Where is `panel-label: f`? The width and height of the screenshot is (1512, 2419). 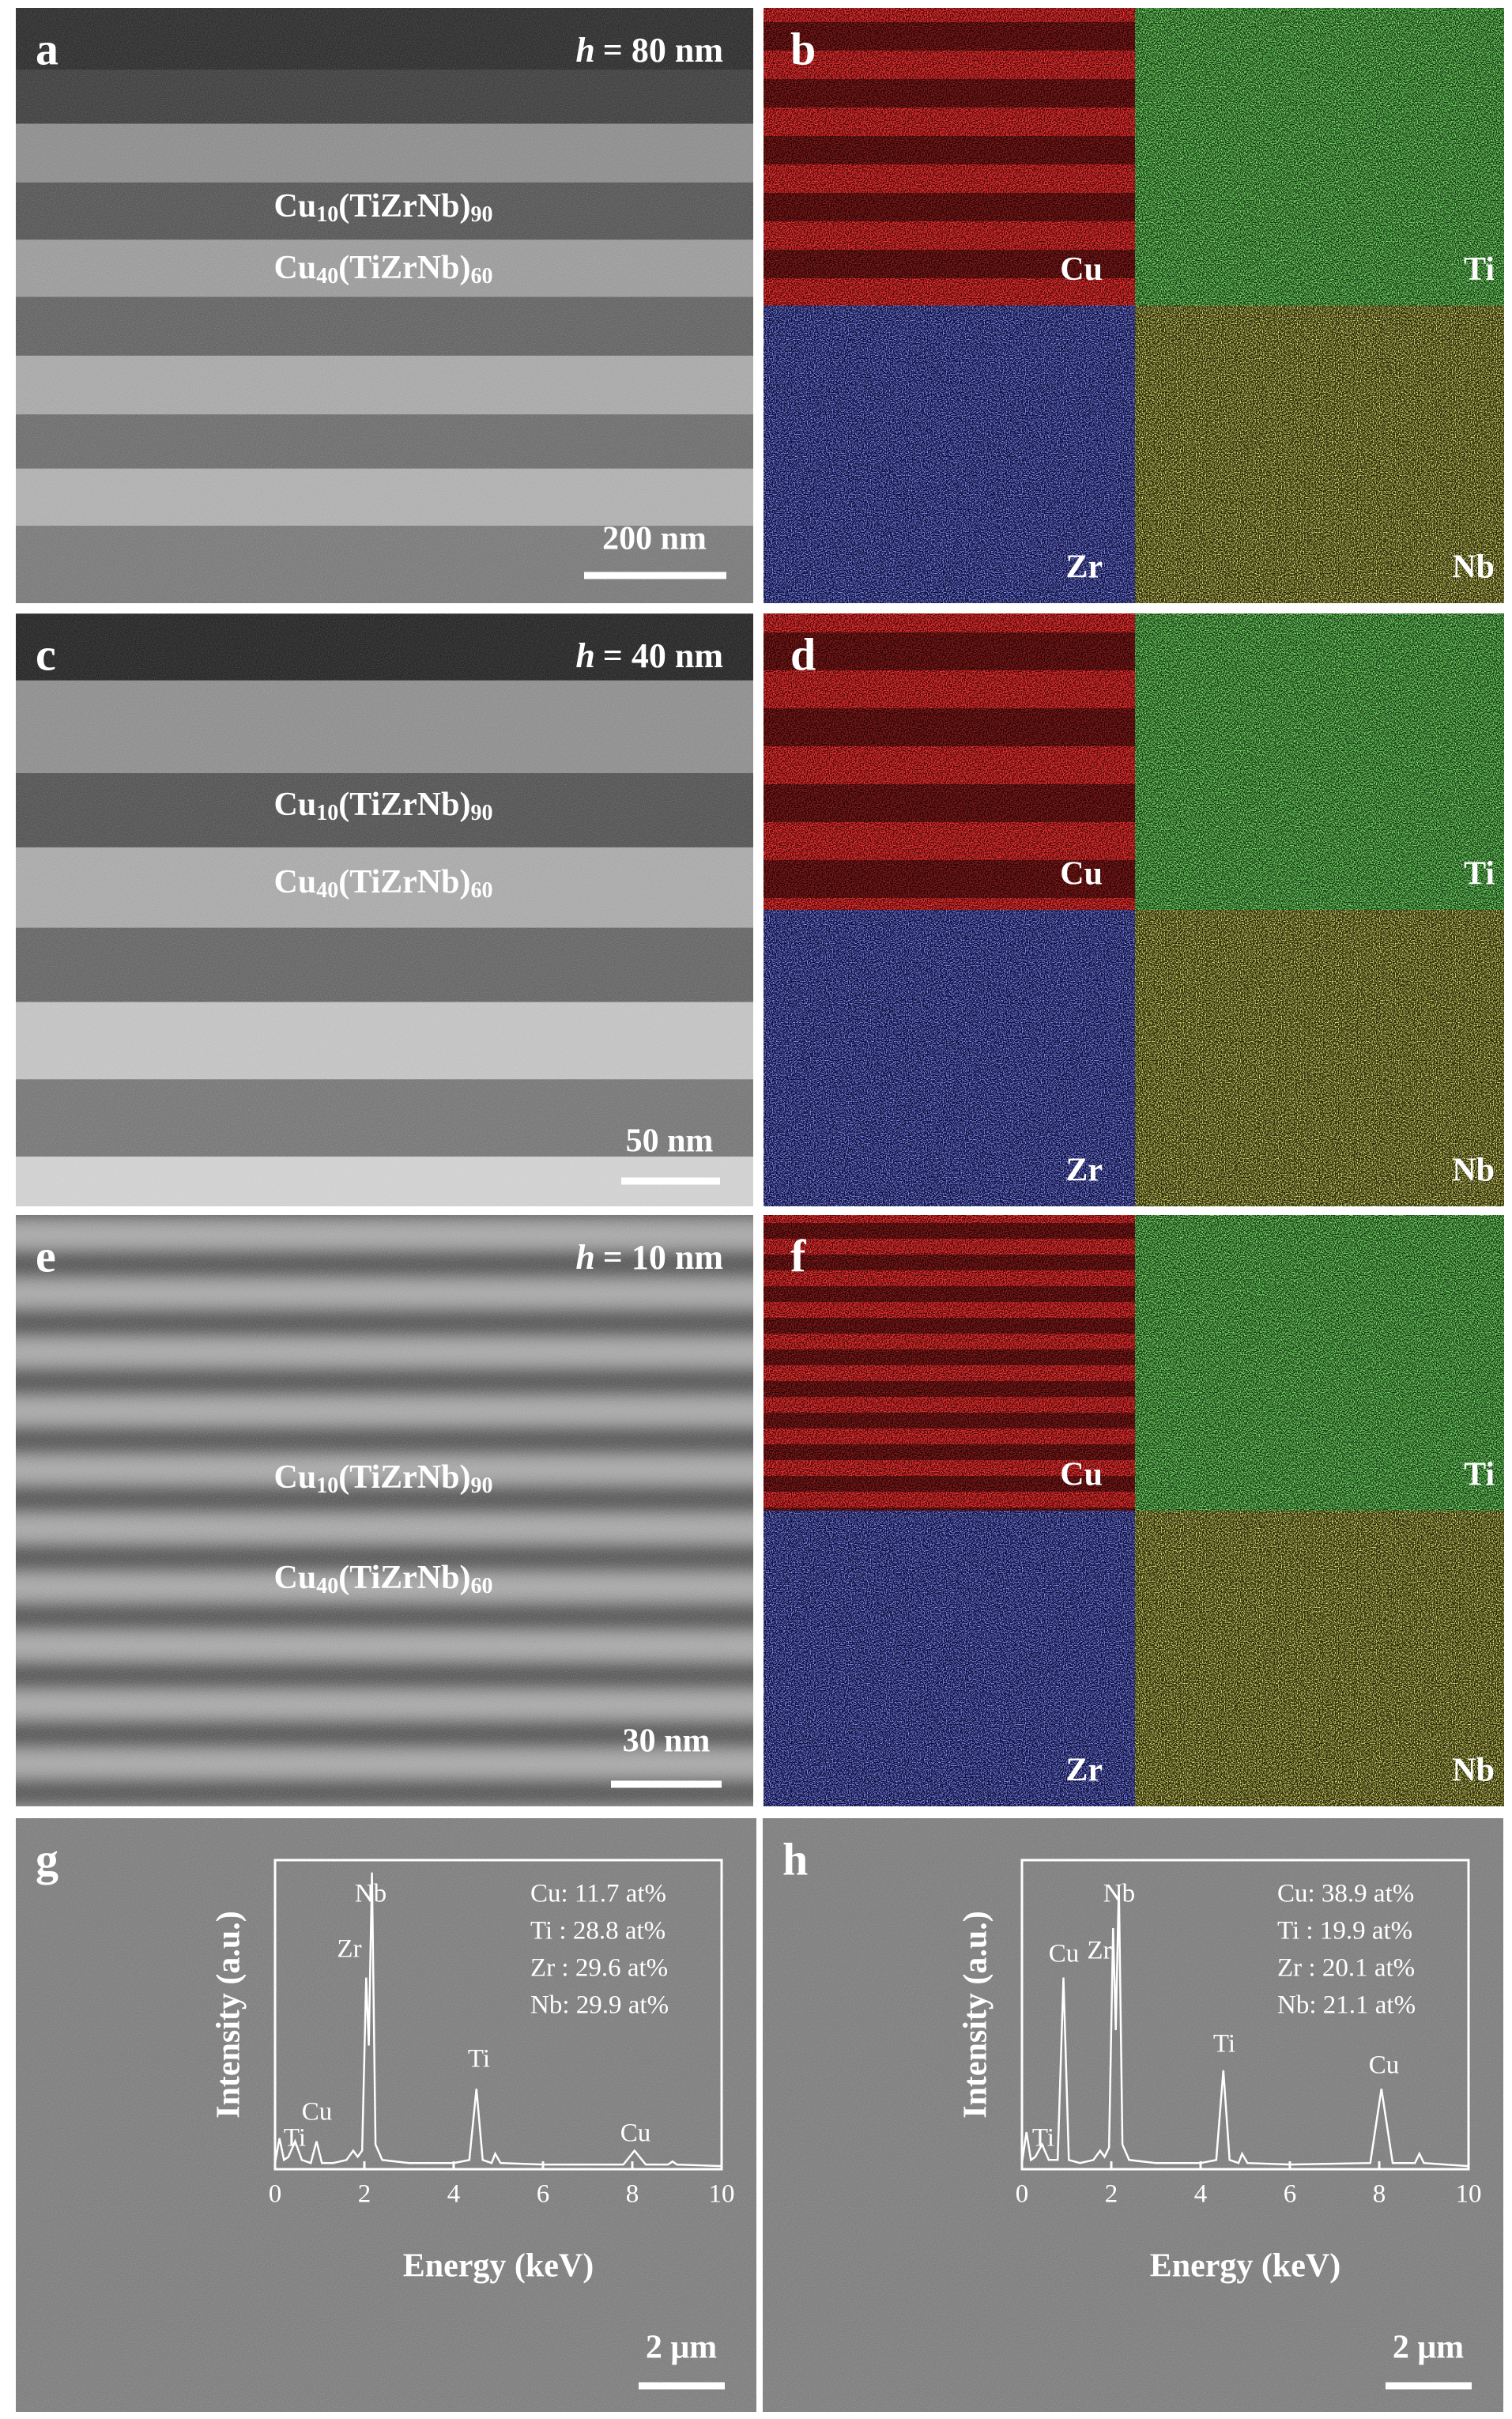 panel-label: f is located at coordinates (798, 1255).